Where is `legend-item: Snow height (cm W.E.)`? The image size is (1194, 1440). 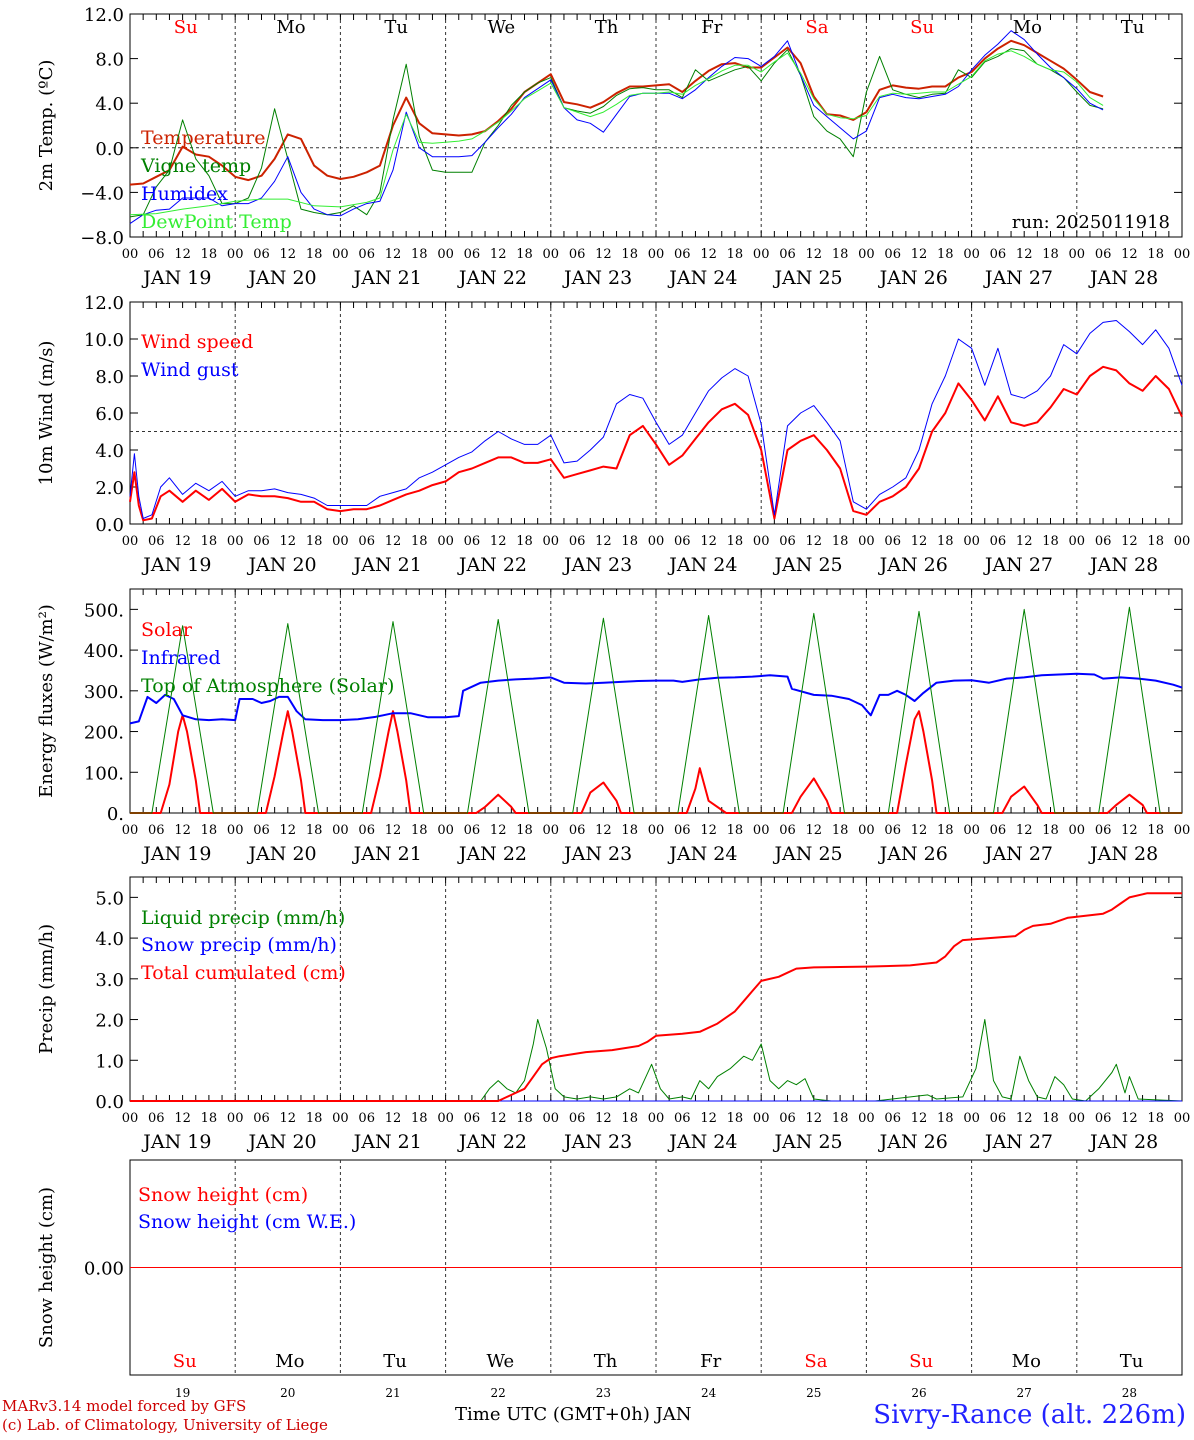
legend-item: Snow height (cm W.E.) is located at coordinates (247, 1222).